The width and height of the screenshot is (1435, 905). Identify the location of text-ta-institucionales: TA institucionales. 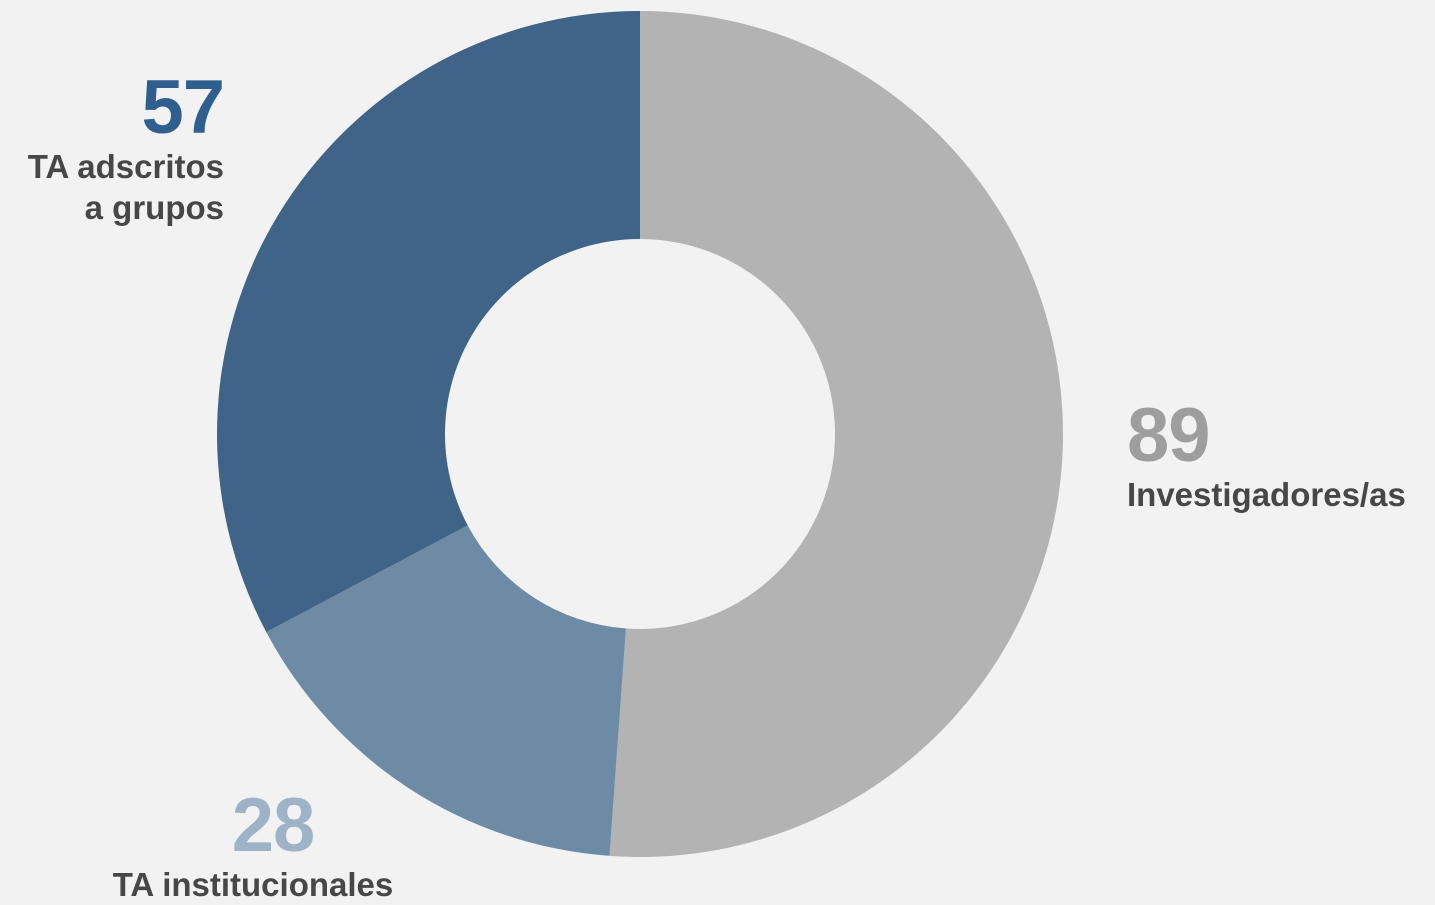
(253, 884).